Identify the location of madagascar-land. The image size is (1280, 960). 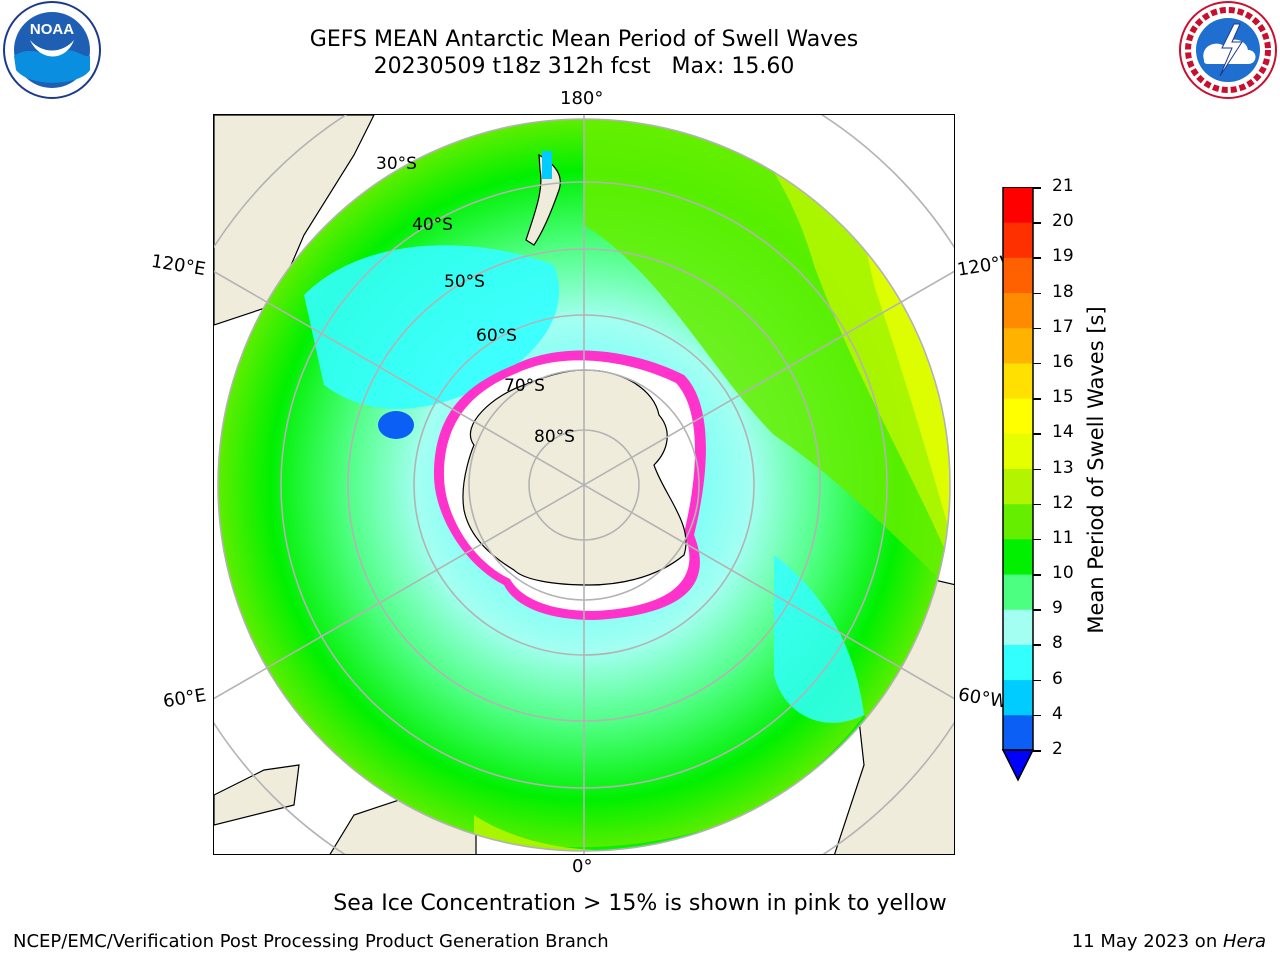
(257, 795).